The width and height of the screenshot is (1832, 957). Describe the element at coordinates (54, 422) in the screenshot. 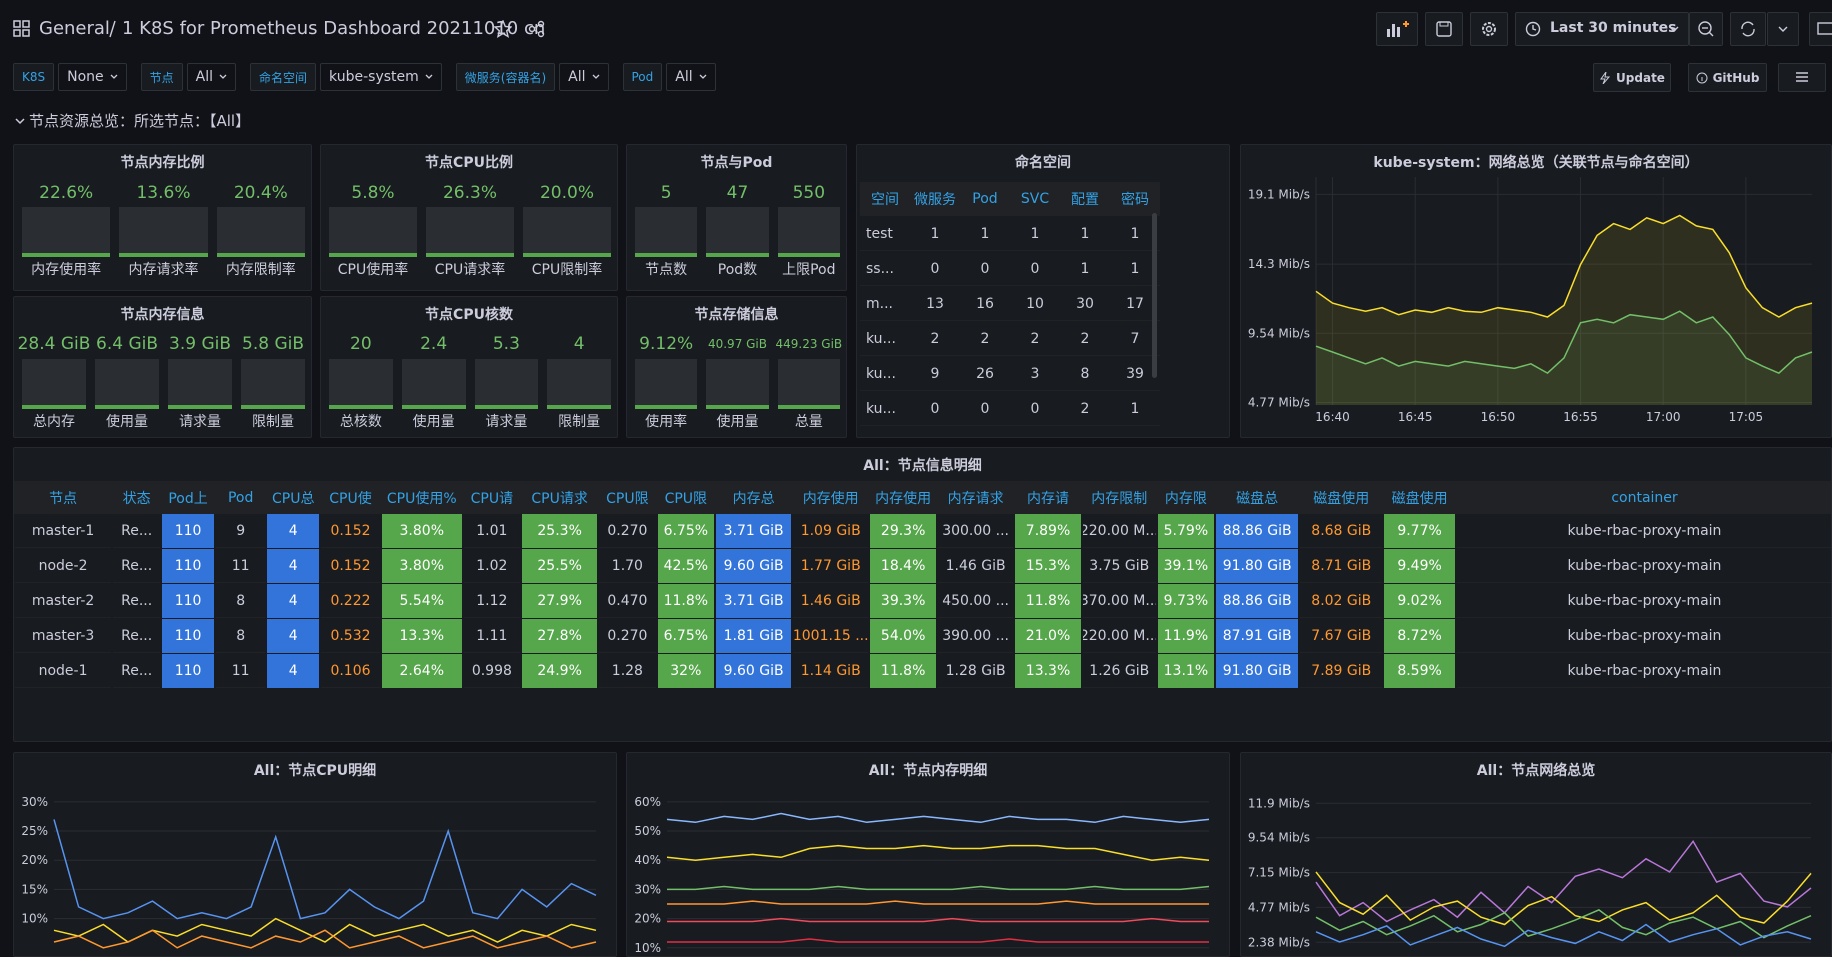

I see `stat-name: 总内存` at that location.